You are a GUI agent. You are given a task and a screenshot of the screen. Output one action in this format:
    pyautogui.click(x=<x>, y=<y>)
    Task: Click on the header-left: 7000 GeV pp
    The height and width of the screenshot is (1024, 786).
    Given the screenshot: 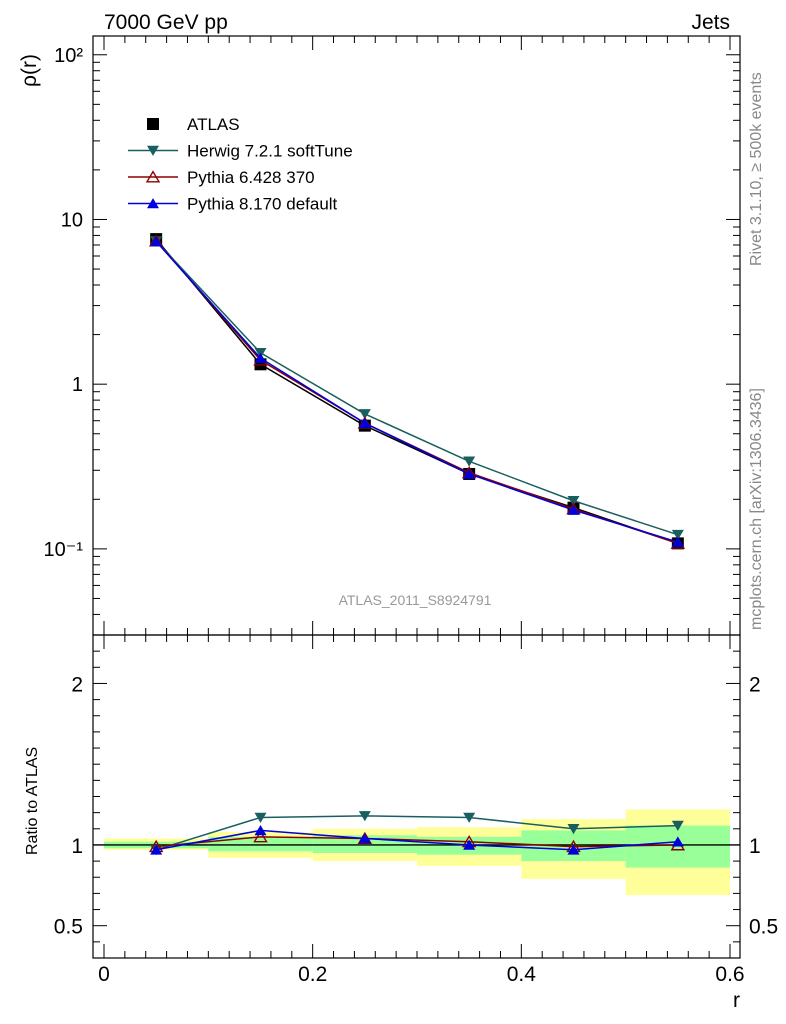 What is the action you would take?
    pyautogui.click(x=166, y=22)
    